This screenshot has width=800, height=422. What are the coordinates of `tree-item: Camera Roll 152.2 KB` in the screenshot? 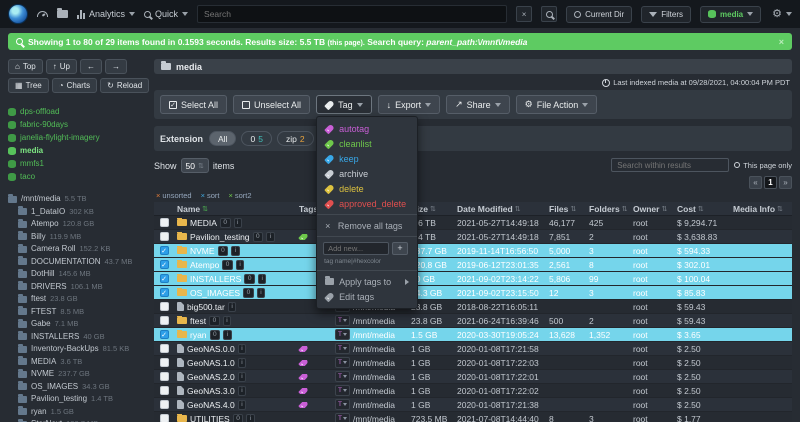 It's located at (78, 249).